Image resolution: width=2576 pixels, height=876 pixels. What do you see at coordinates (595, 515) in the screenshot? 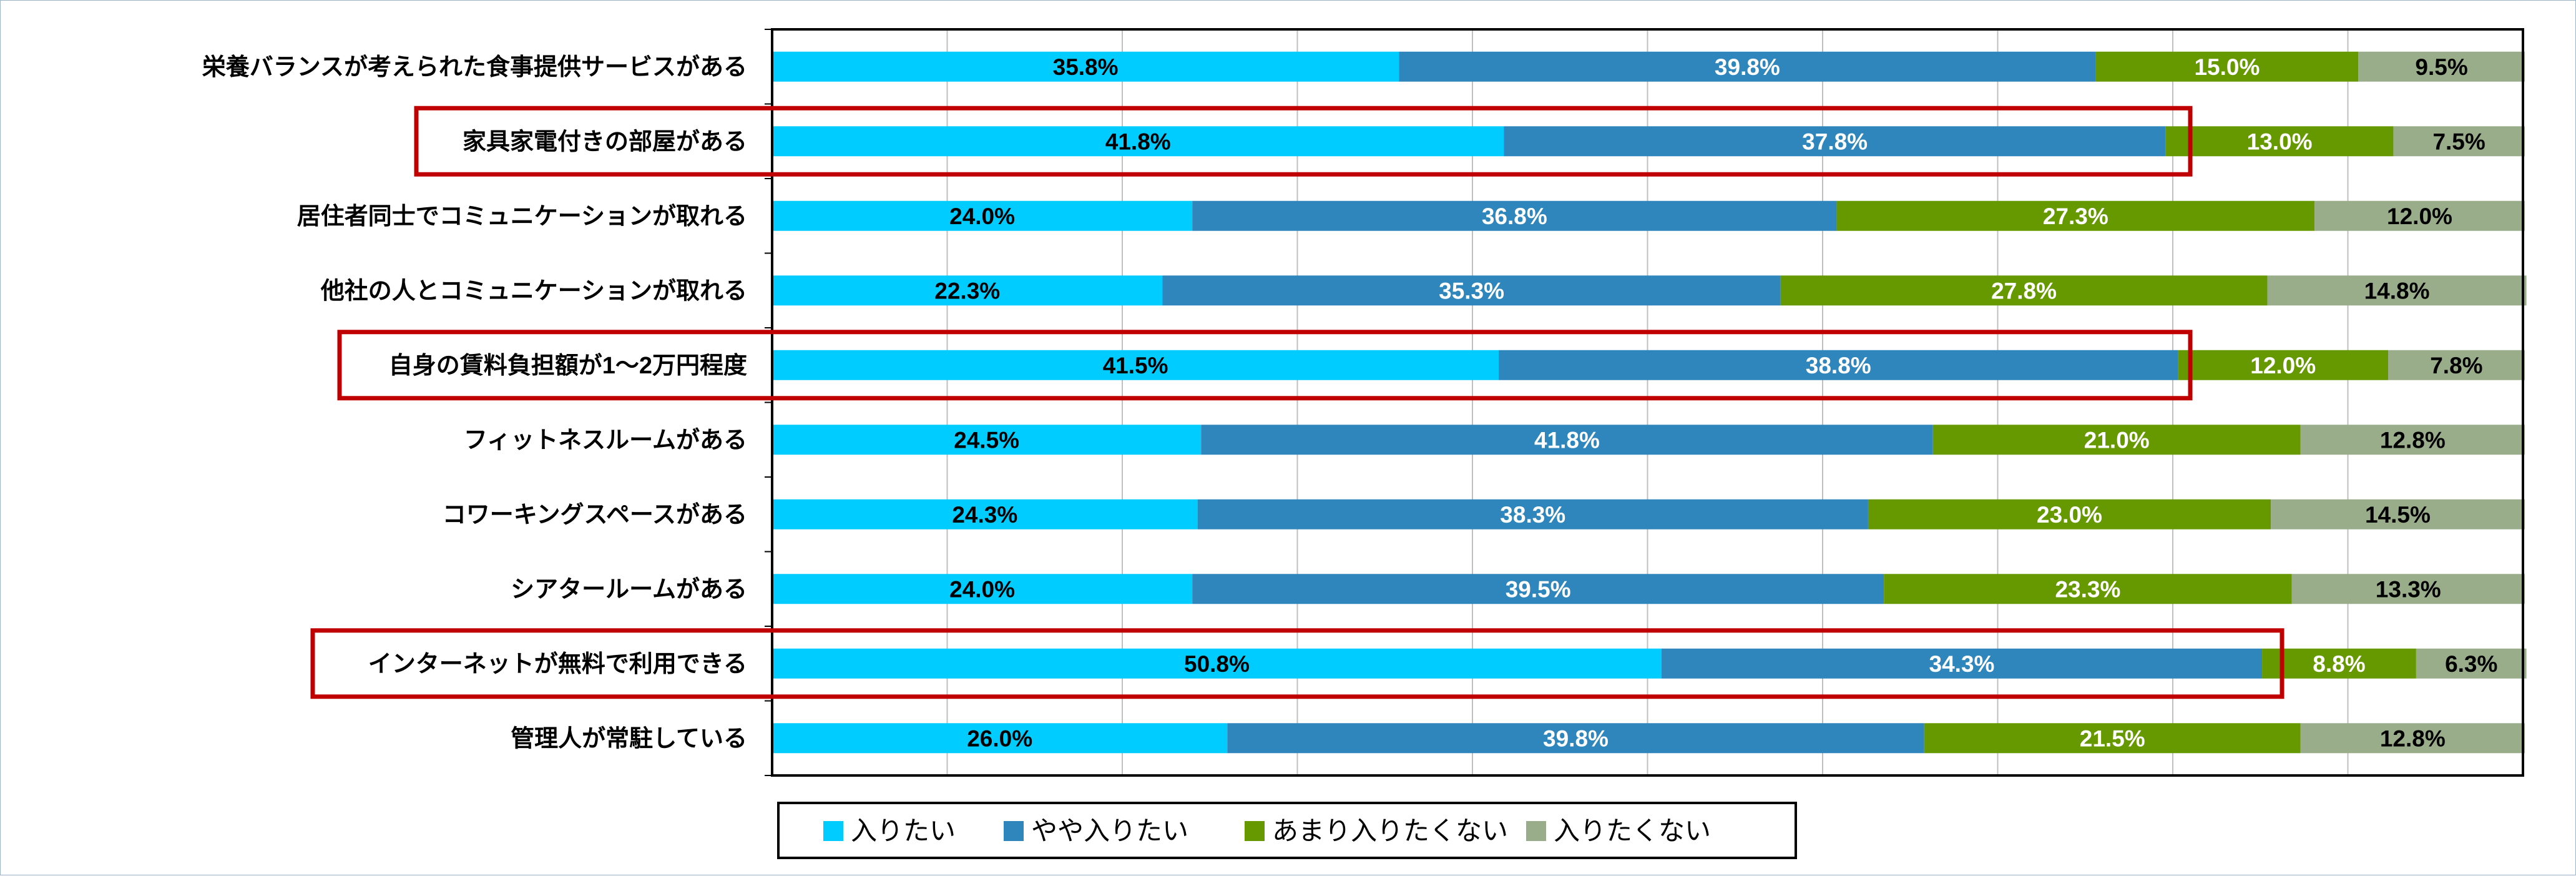
I see `category-label: コワーキングスペースがある` at bounding box center [595, 515].